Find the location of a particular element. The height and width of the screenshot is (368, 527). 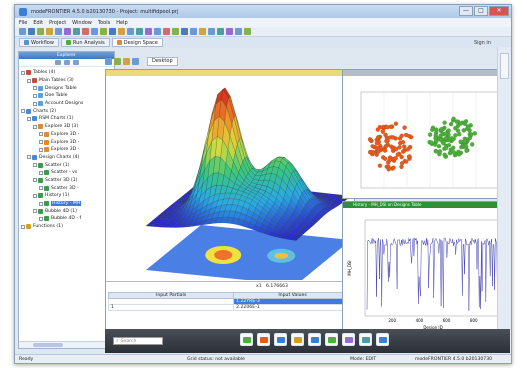

tree-item: History - MH is located at coordinates (67, 204).